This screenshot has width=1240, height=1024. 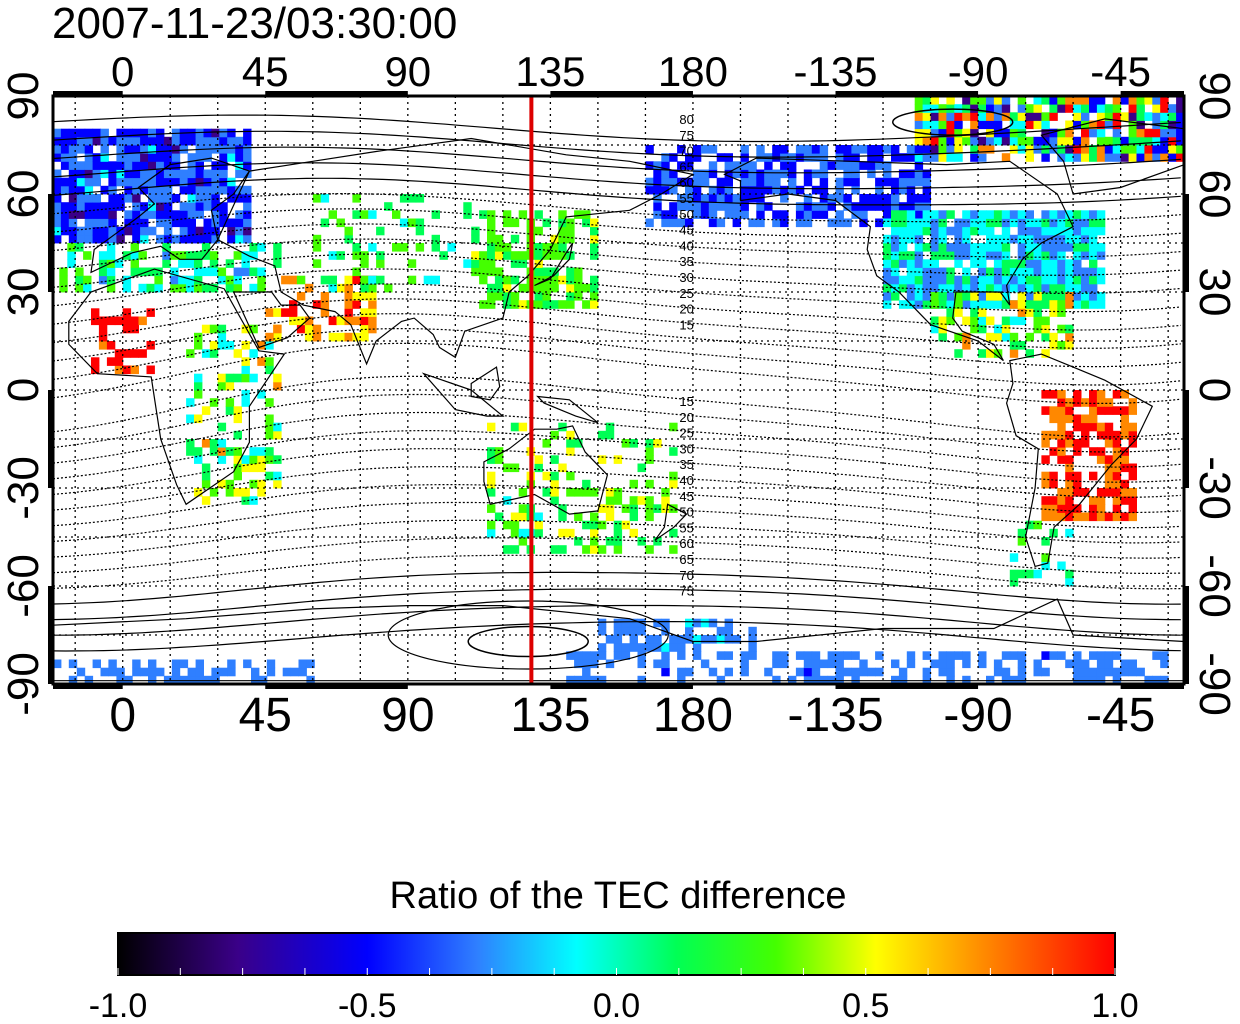 I want to click on contour-label-north: 75, so click(x=686, y=135).